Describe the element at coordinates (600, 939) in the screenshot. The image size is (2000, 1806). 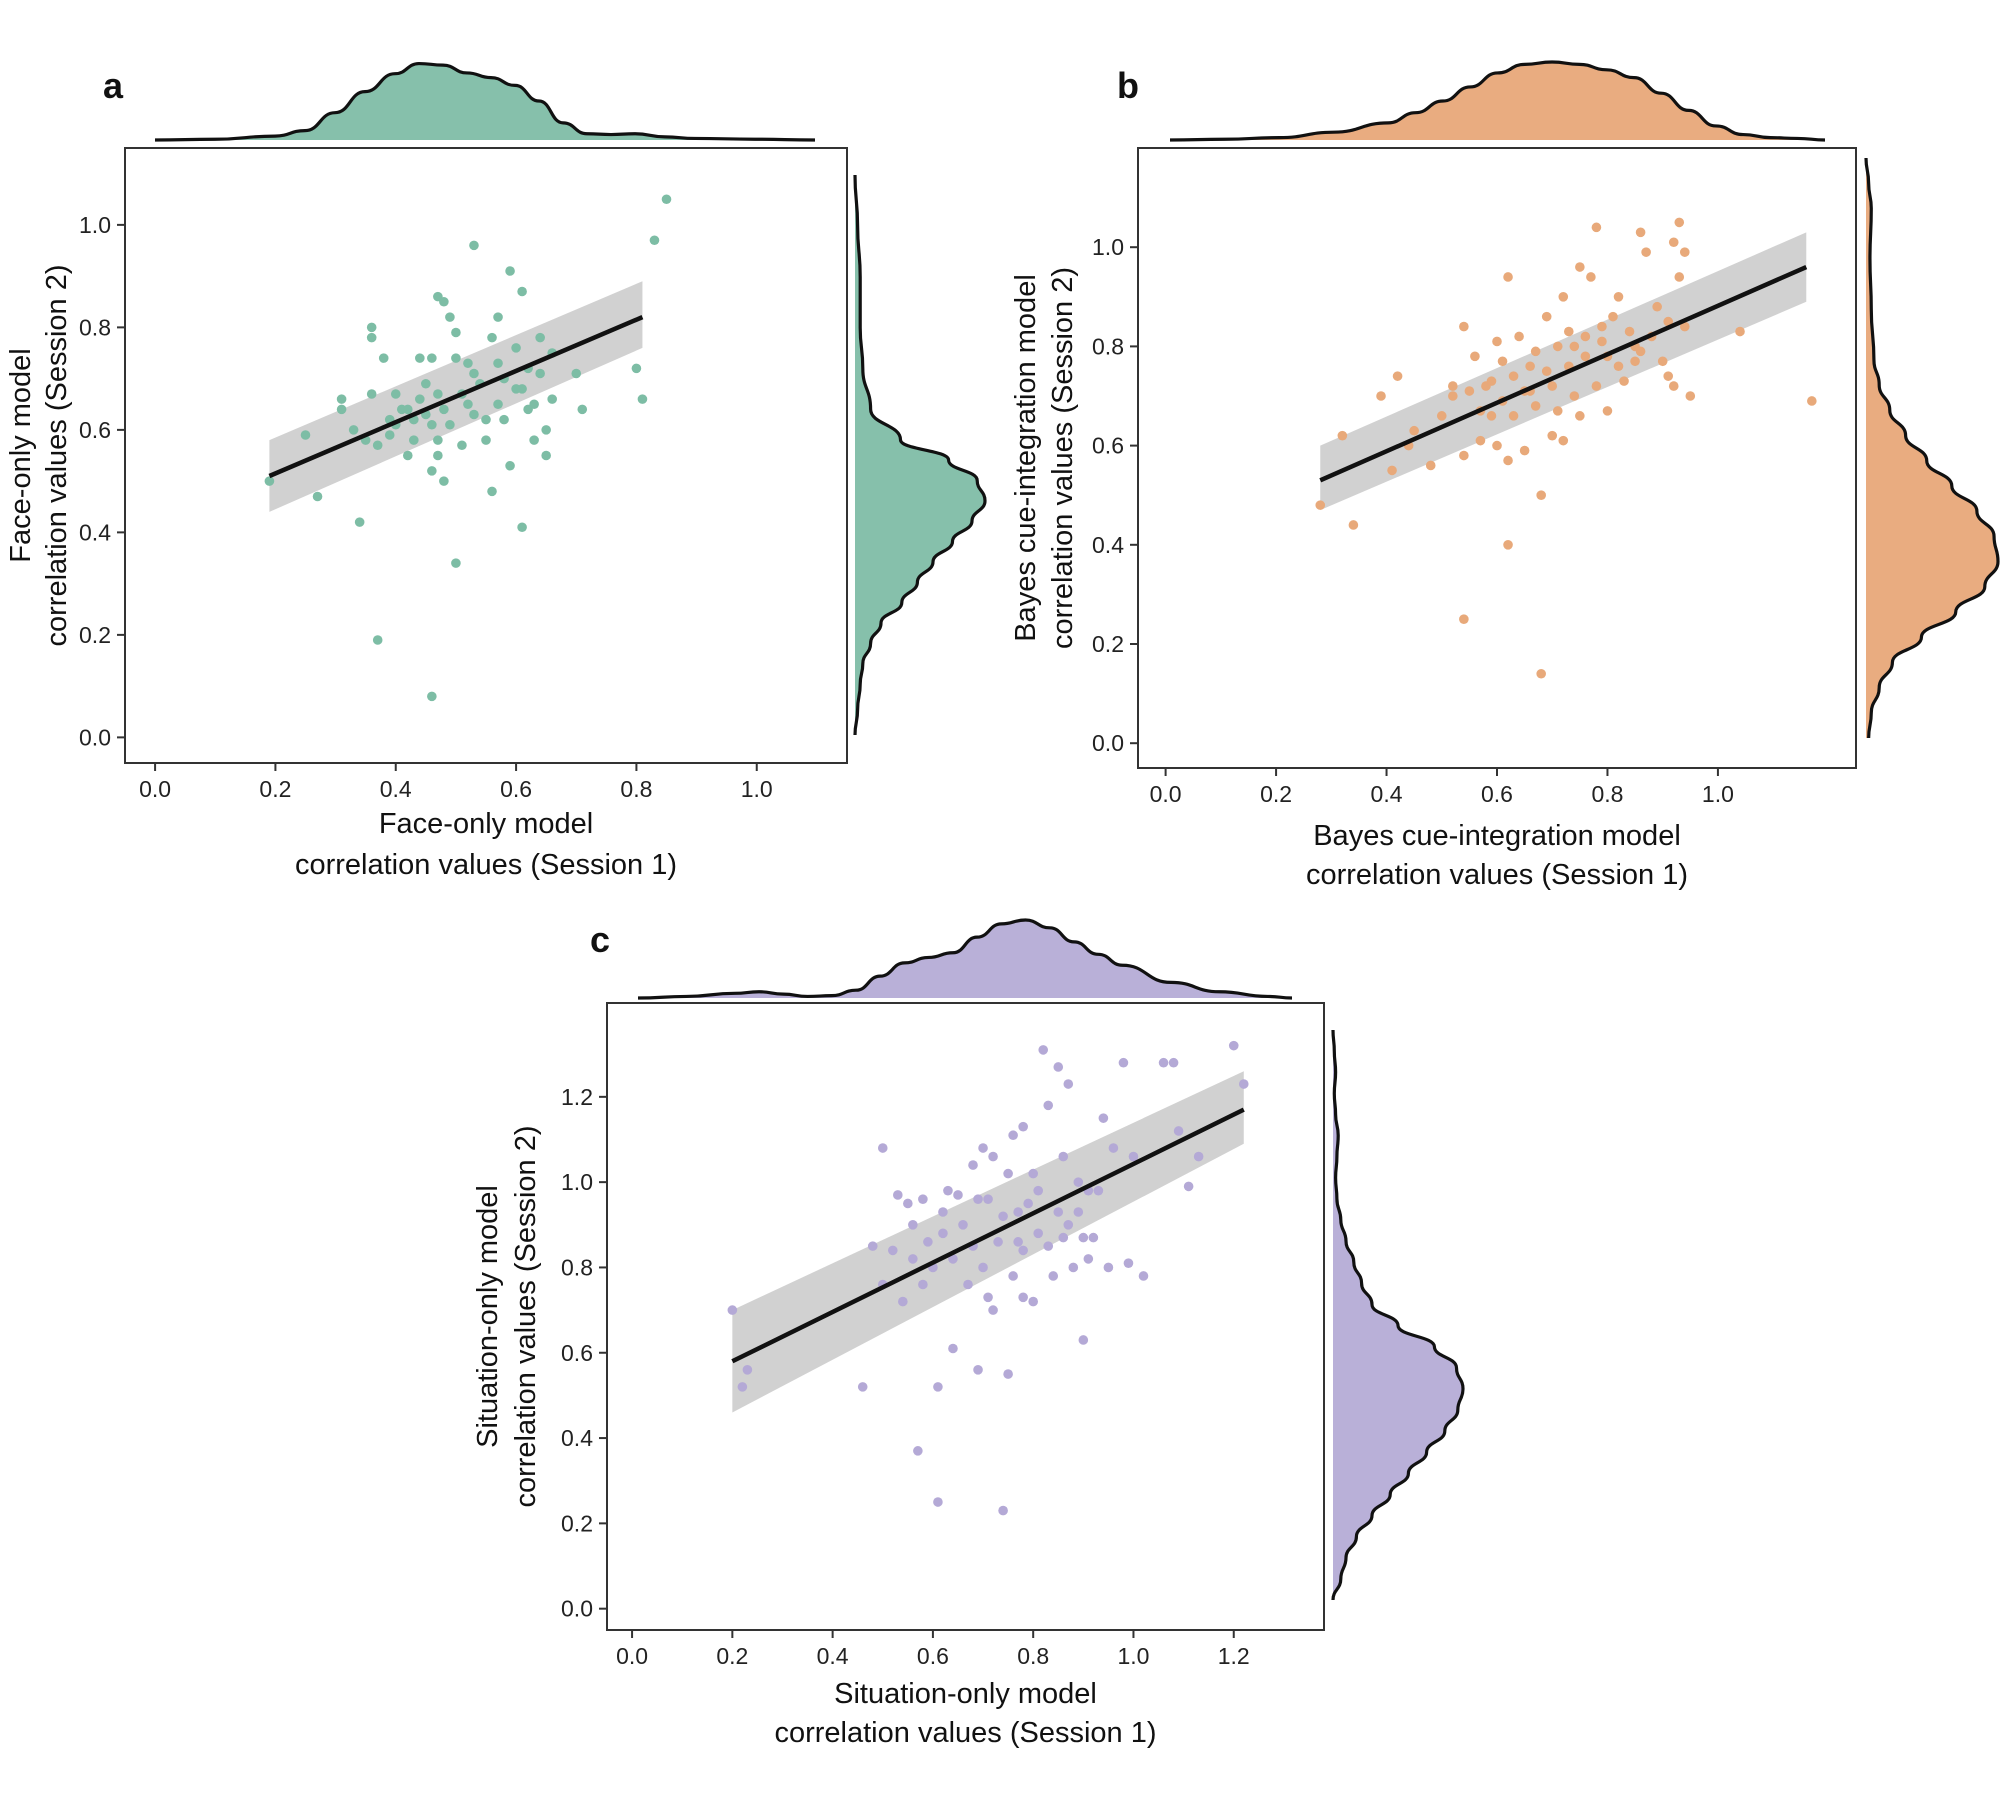
I see `panel-label: c` at that location.